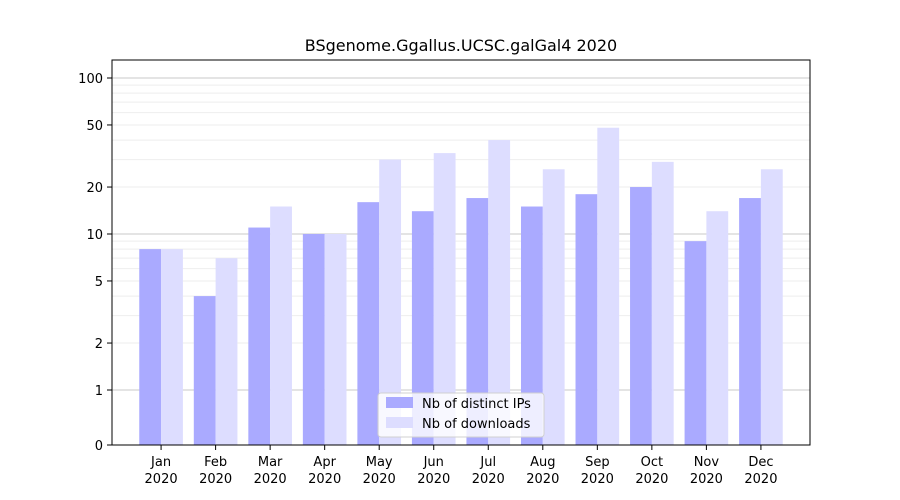 Image resolution: width=900 pixels, height=500 pixels. I want to click on x-tick-label-month: Oct, so click(652, 462).